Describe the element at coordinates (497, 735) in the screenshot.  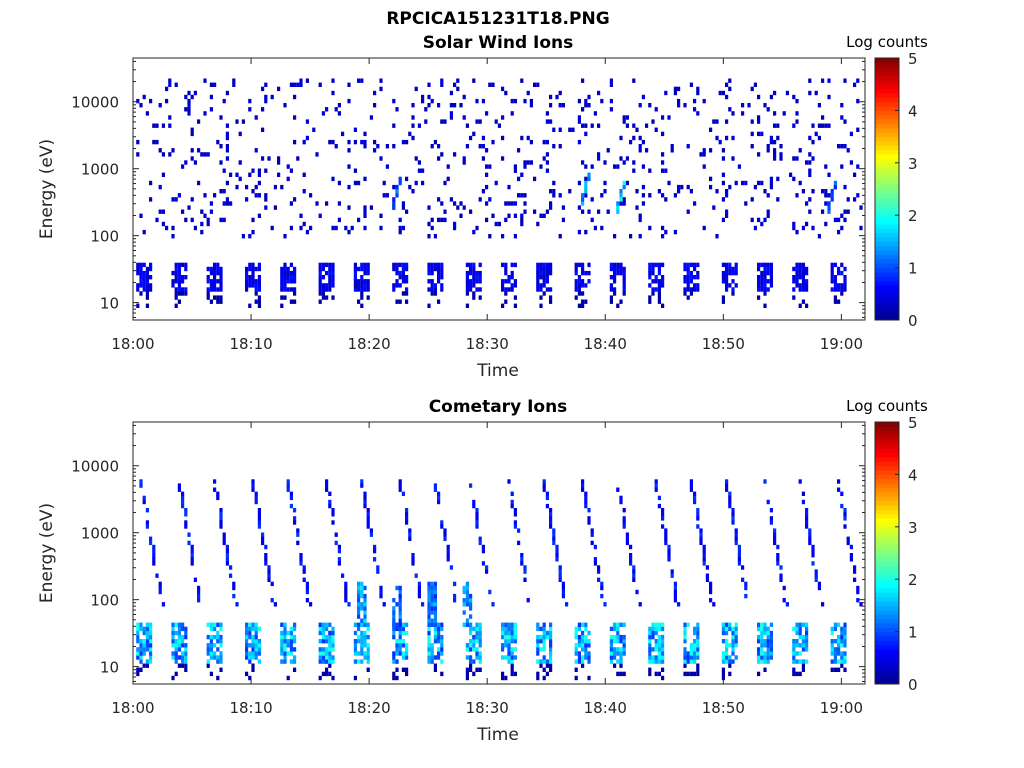
I see `cometary-x-axis-label: Time` at that location.